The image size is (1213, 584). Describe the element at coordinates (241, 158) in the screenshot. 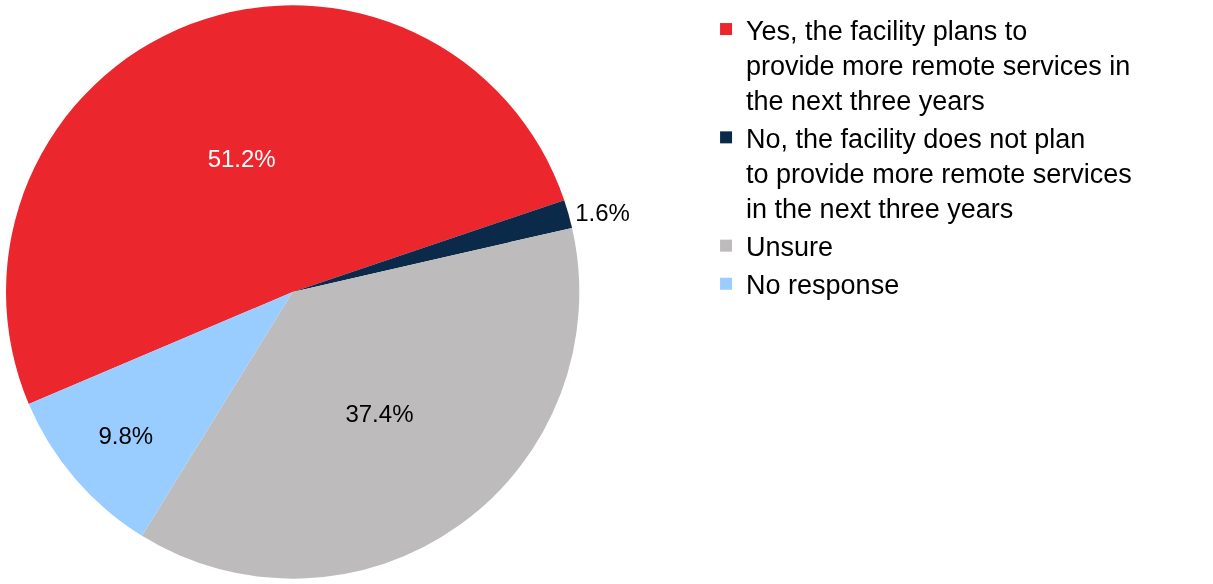

I see `data-label: 51.2%` at that location.